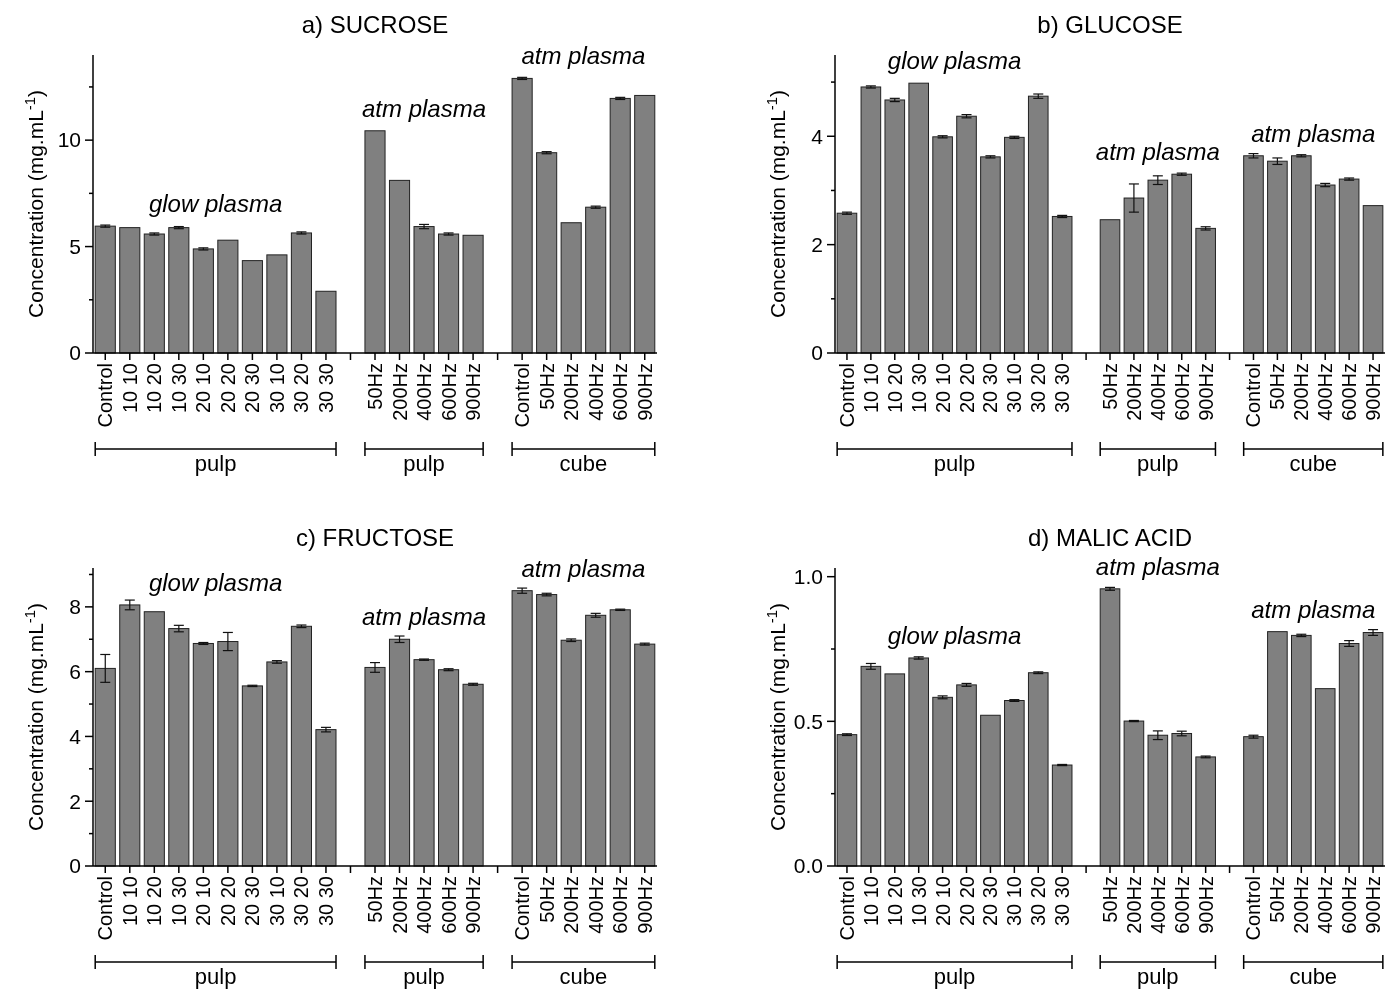 This screenshot has width=1393, height=995. Describe the element at coordinates (817, 136) in the screenshot. I see `y-tick-label: 4` at that location.